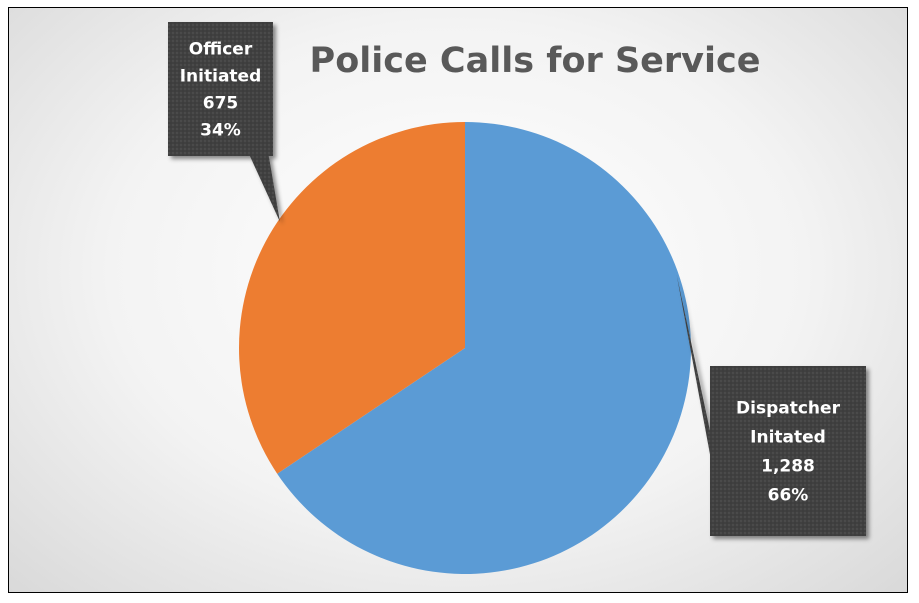  What do you see at coordinates (221, 50) in the screenshot?
I see `callout-label-line: Officer` at bounding box center [221, 50].